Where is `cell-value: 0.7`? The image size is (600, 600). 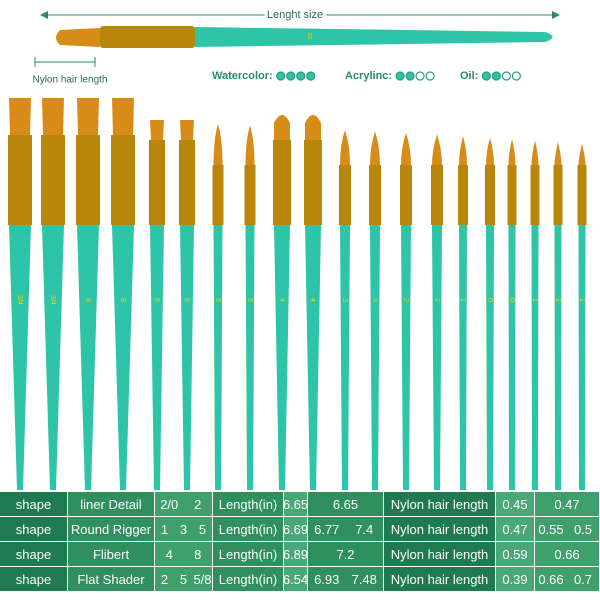
cell-value: 0.7 is located at coordinates (583, 579).